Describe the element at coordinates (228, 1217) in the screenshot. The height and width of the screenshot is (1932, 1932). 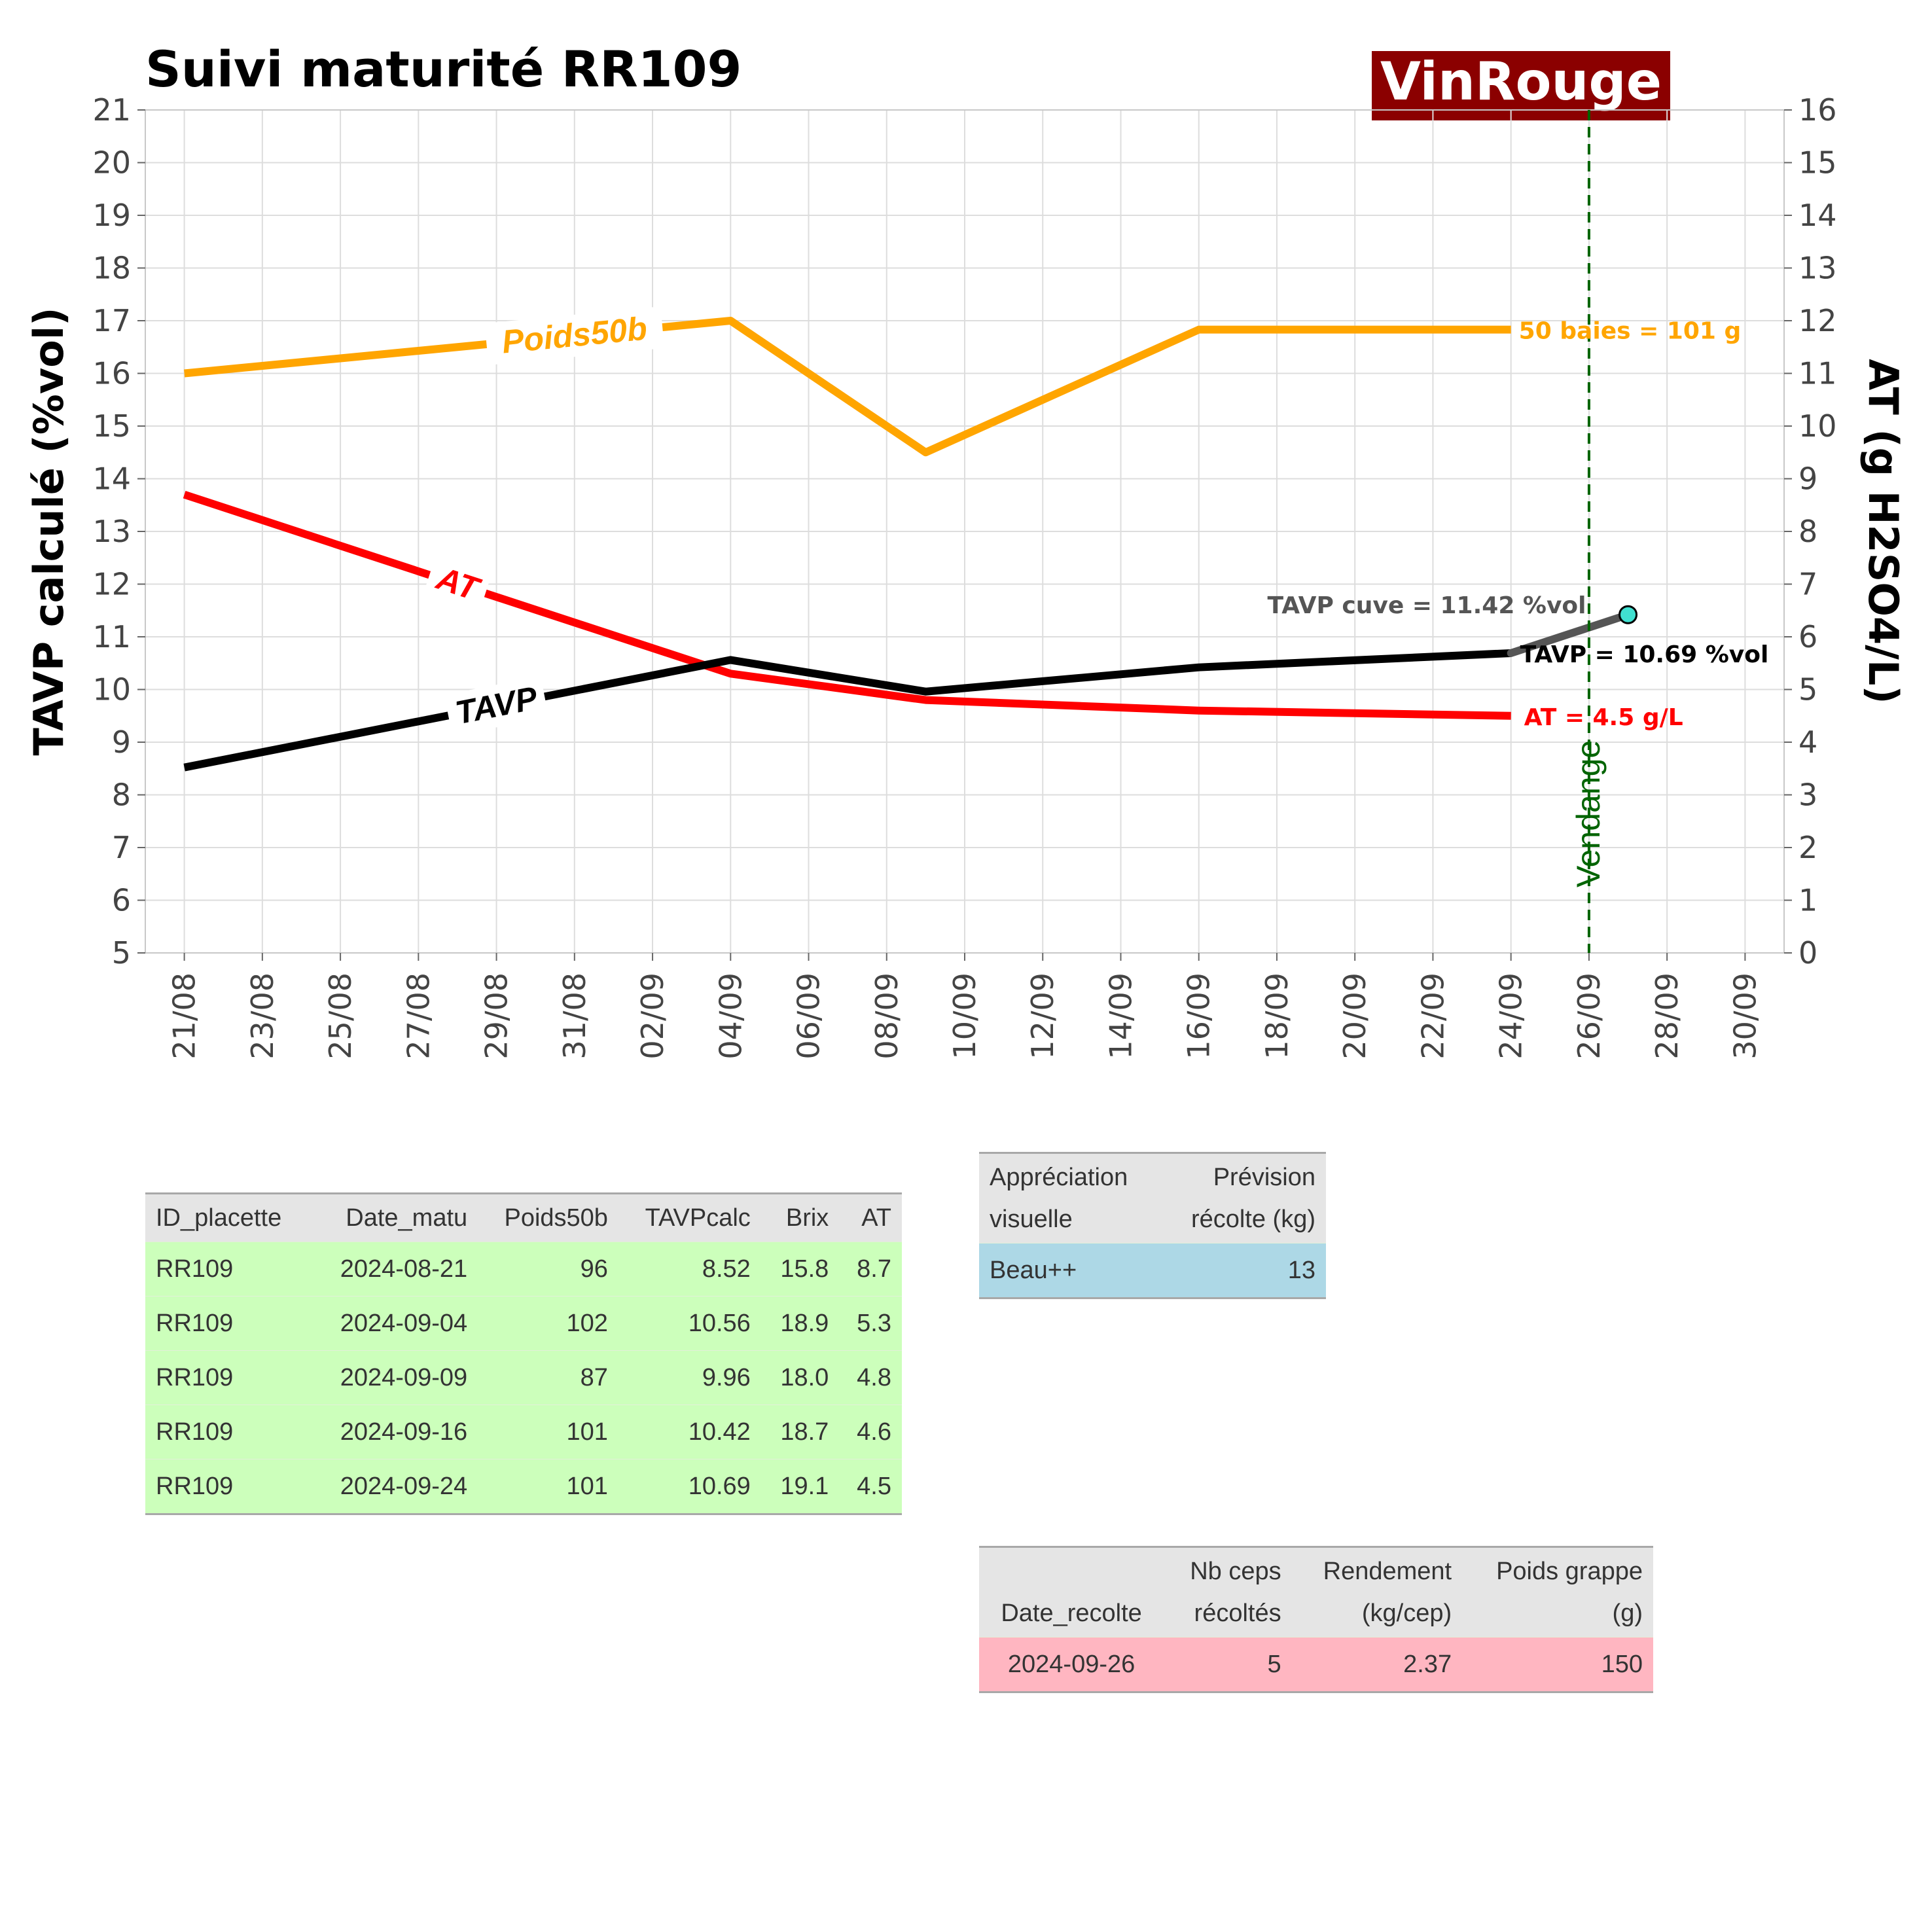
I see `col-header-id-placette: ID_placette` at that location.